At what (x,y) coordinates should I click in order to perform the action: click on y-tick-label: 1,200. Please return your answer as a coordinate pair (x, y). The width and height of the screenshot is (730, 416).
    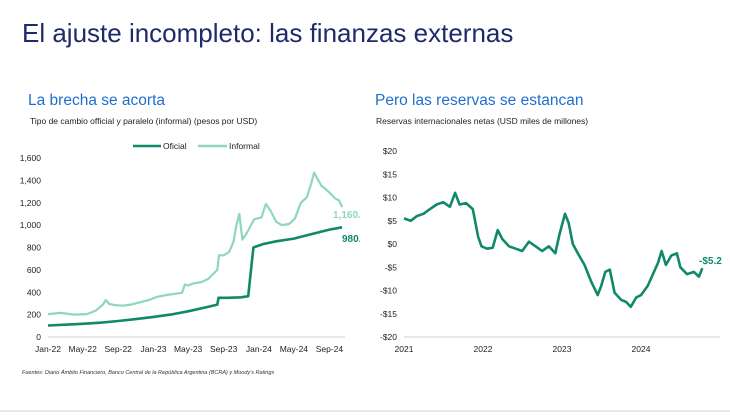
    Looking at the image, I should click on (31, 203).